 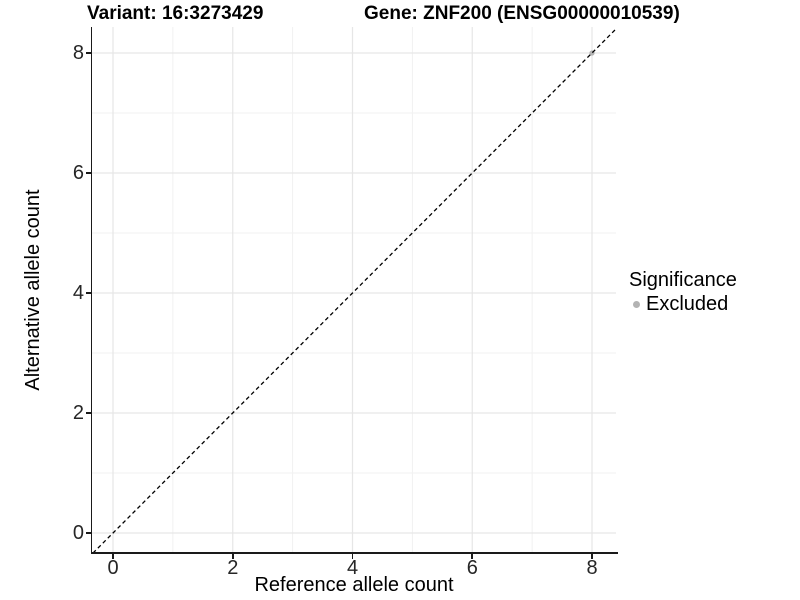 What do you see at coordinates (636, 304) in the screenshot?
I see `legend-key-dot-icon` at bounding box center [636, 304].